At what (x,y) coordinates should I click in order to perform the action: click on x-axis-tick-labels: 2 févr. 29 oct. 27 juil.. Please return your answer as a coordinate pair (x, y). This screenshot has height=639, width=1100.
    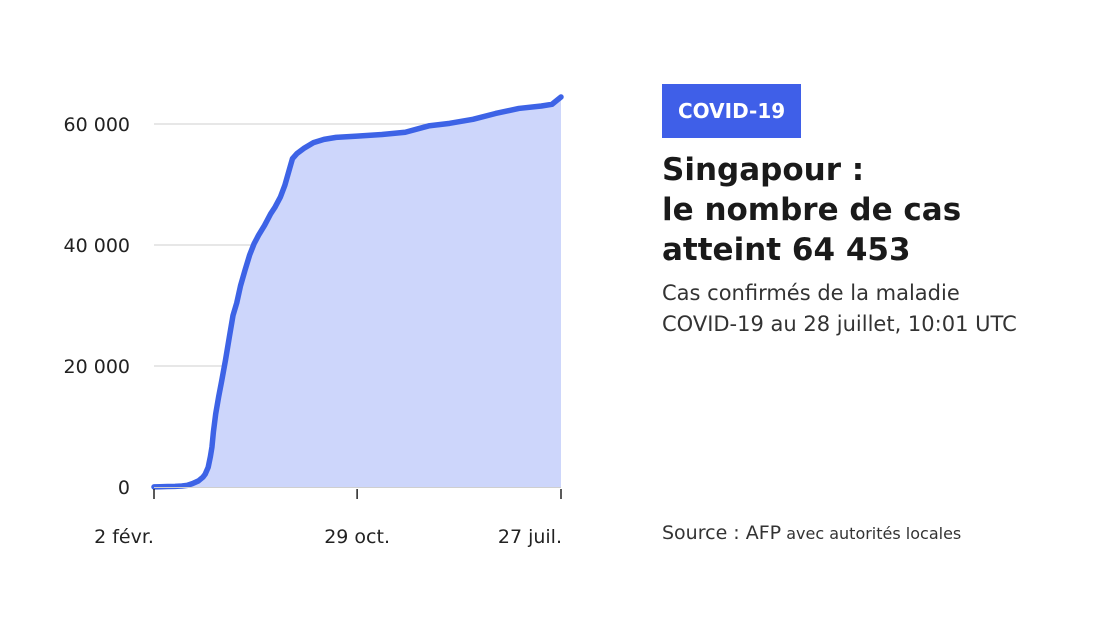
    Looking at the image, I should click on (328, 537).